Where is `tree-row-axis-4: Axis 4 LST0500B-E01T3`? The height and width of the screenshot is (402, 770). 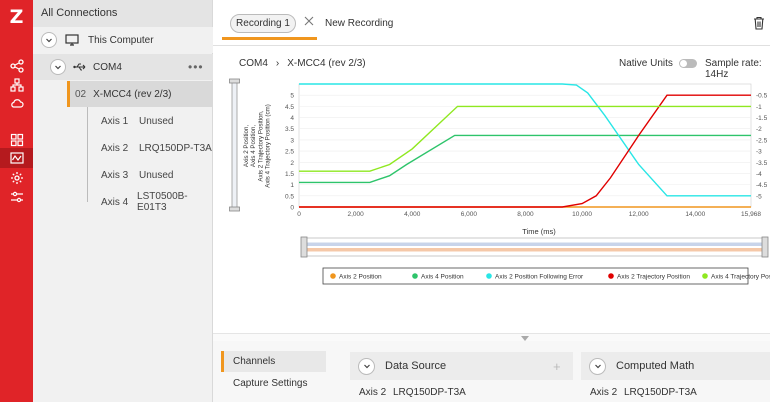 tree-row-axis-4: Axis 4 LST0500B-E01T3 is located at coordinates (123, 202).